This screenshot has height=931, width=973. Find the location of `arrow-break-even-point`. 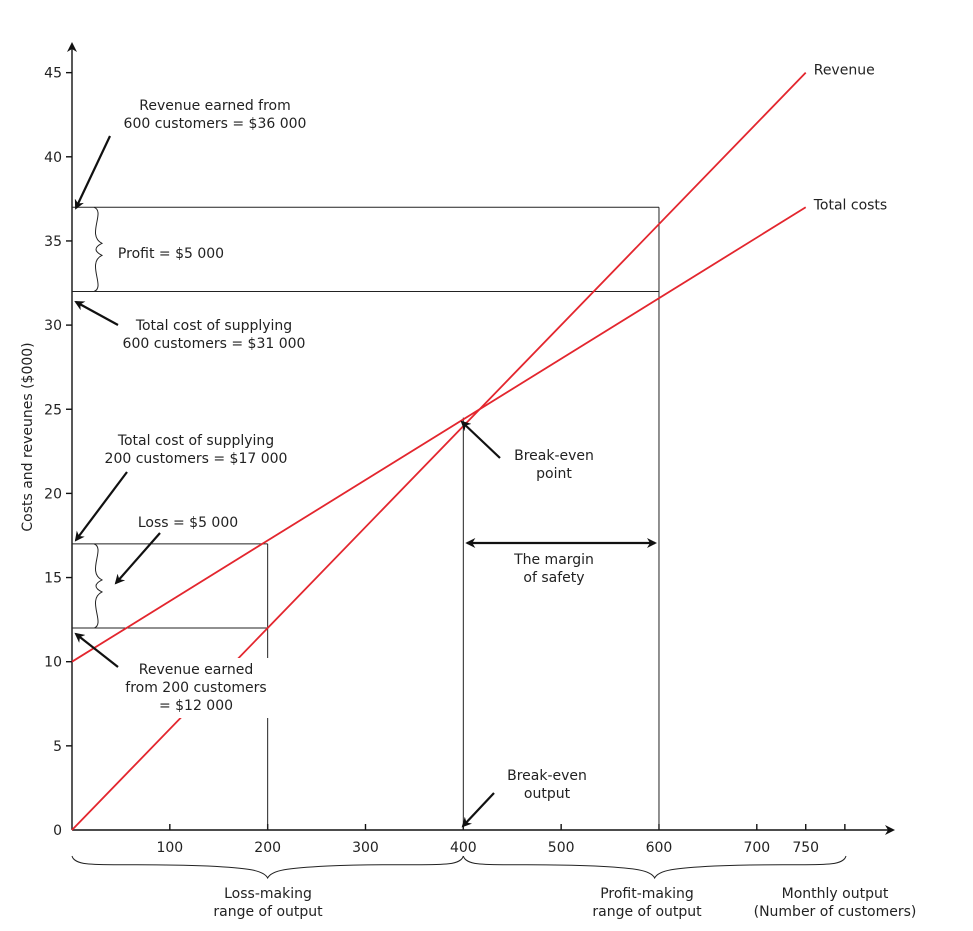

arrow-break-even-point is located at coordinates (480, 439).